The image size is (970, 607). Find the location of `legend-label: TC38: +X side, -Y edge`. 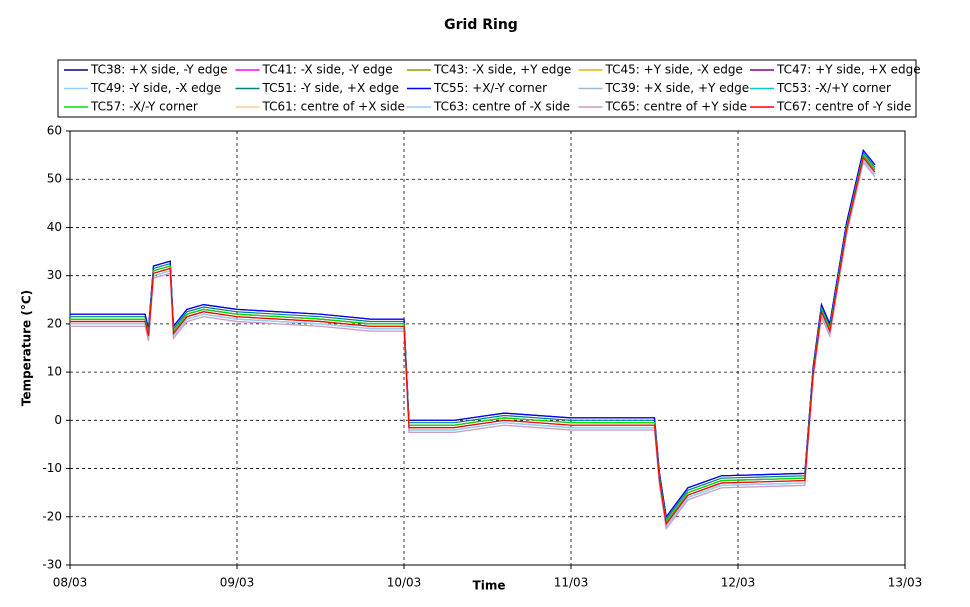

legend-label: TC38: +X side, -Y edge is located at coordinates (159, 70).